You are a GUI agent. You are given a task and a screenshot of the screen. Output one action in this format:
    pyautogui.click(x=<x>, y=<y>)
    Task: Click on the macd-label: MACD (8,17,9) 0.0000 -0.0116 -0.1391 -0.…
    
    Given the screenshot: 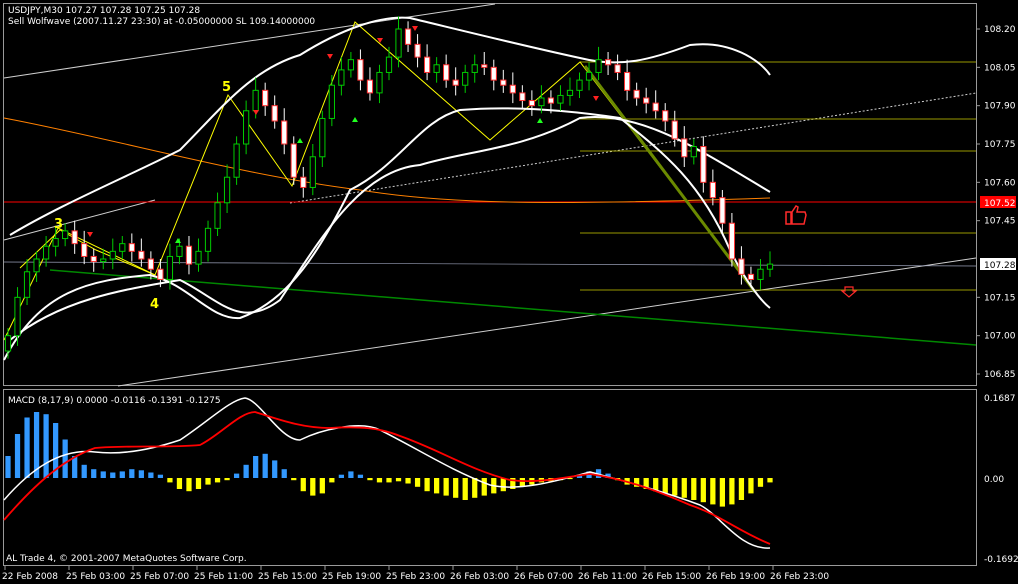 What is the action you would take?
    pyautogui.click(x=114, y=401)
    